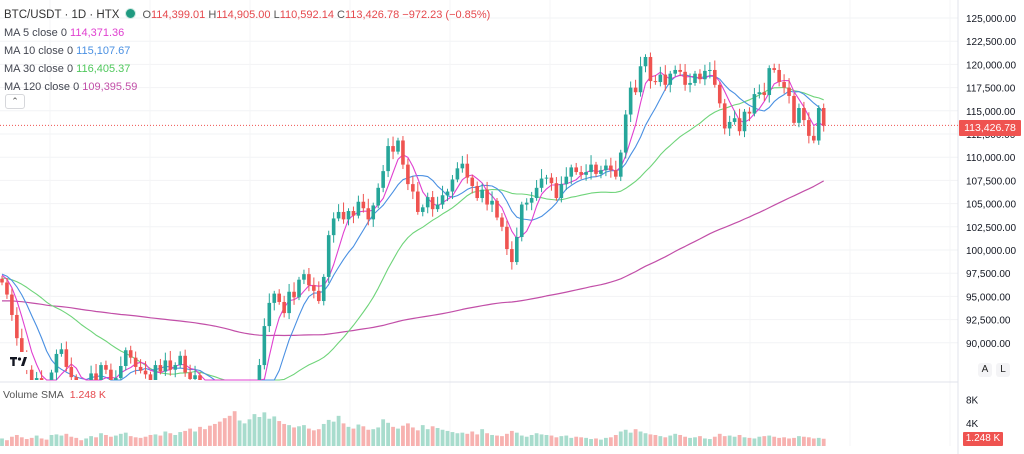 The height and width of the screenshot is (454, 1024). Describe the element at coordinates (247, 33) in the screenshot. I see `ma-5-legend: MA 5 close 0 114,371.36` at that location.